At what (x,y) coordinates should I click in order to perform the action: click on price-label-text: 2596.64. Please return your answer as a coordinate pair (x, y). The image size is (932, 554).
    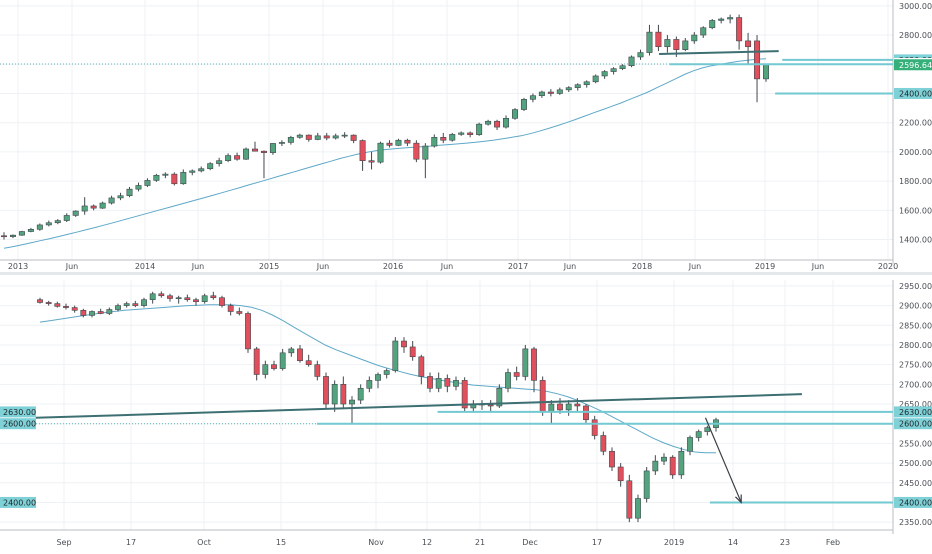
    Looking at the image, I should click on (915, 65).